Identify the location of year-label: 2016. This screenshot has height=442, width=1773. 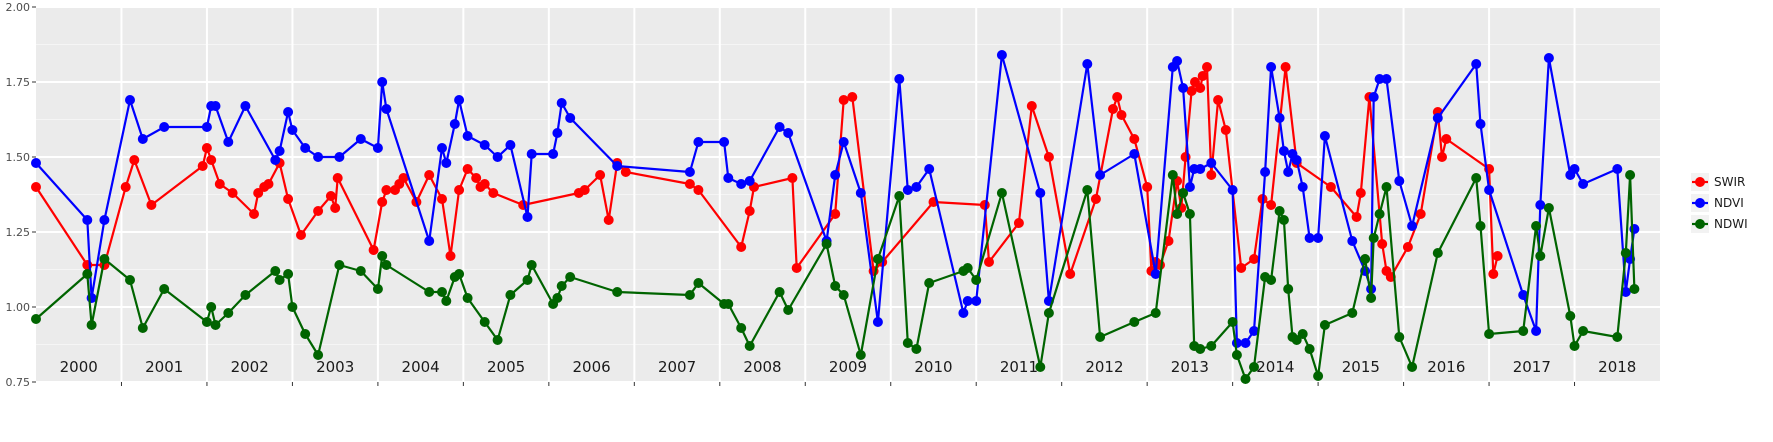
(1446, 367).